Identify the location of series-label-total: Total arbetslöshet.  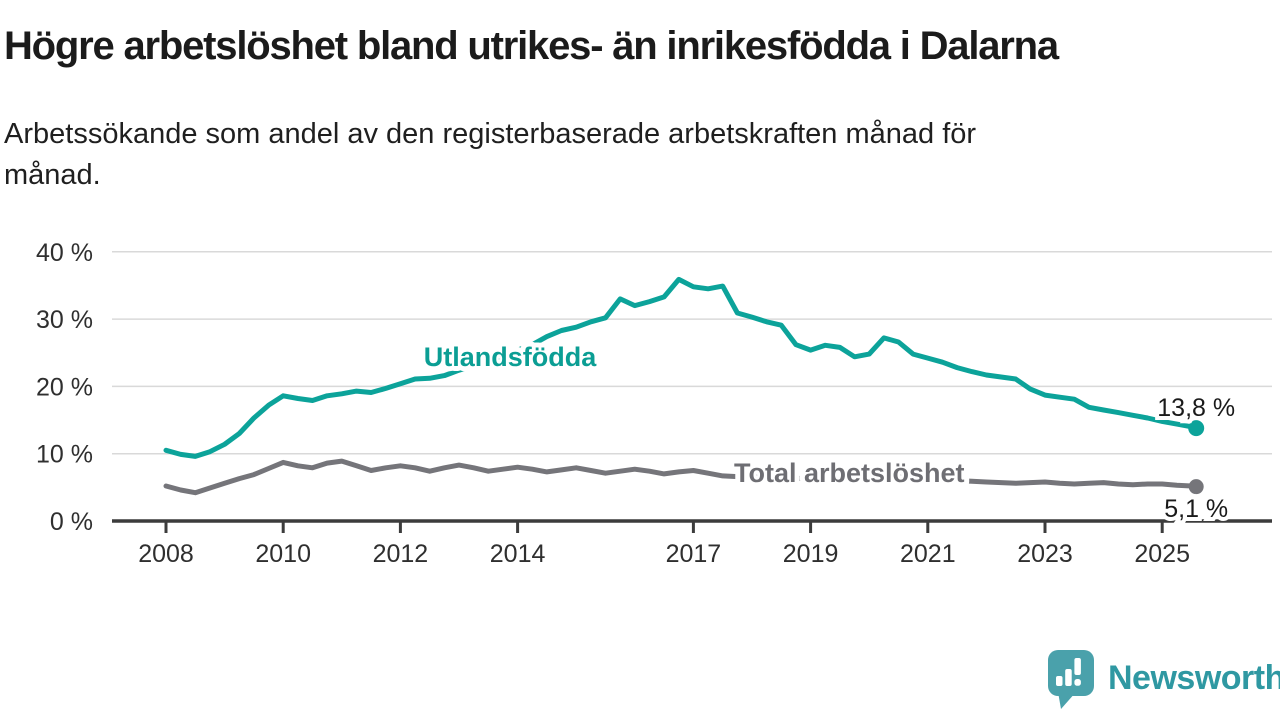
(849, 473).